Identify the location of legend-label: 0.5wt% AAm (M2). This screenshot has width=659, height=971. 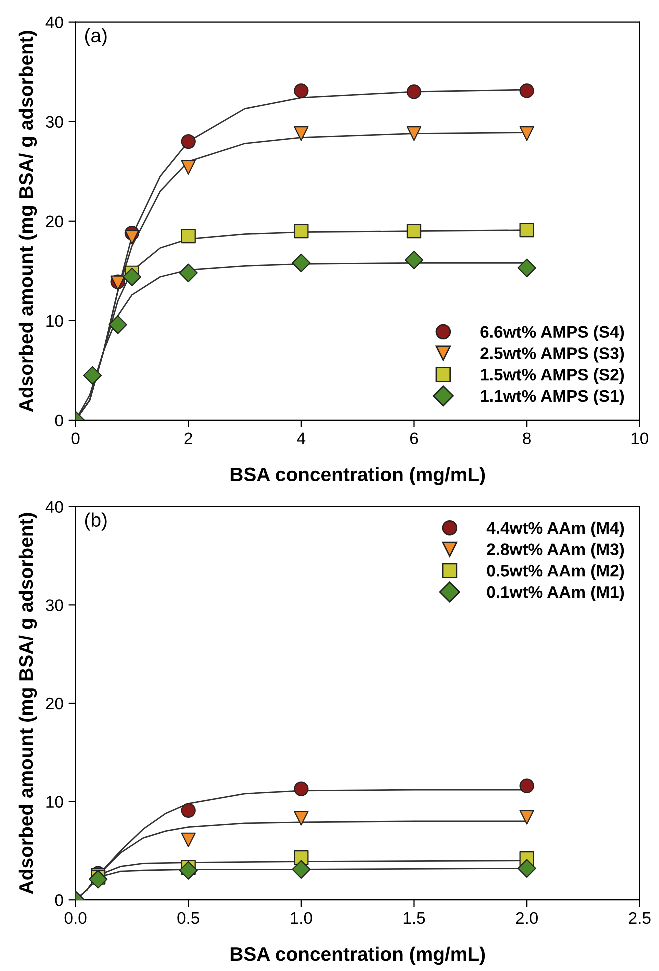
(555, 572).